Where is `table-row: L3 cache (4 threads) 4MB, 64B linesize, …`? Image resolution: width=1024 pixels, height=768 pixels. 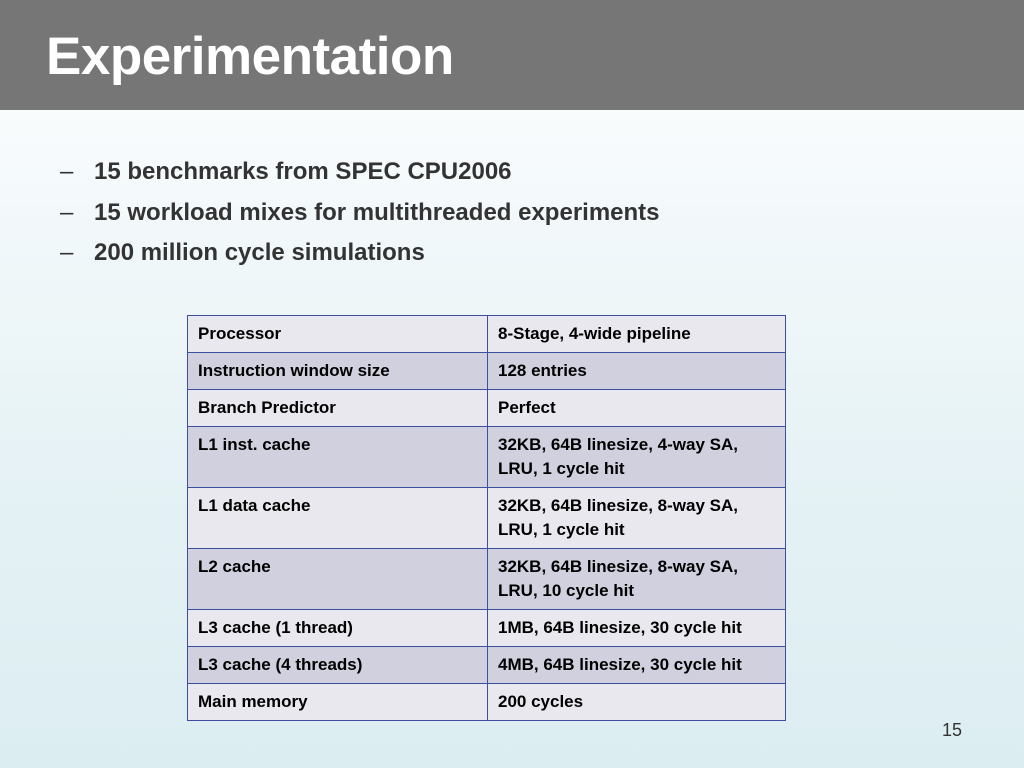 table-row: L3 cache (4 threads) 4MB, 64B linesize, … is located at coordinates (486, 665).